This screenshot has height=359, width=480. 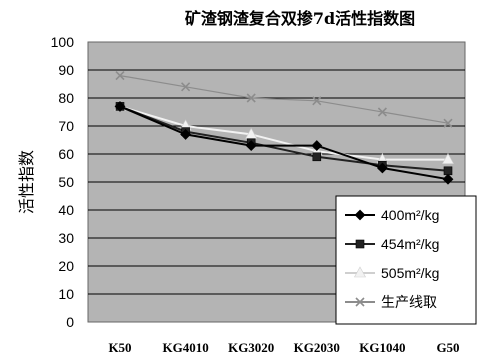 I want to click on legend-label: 505m²/kg, so click(x=410, y=273).